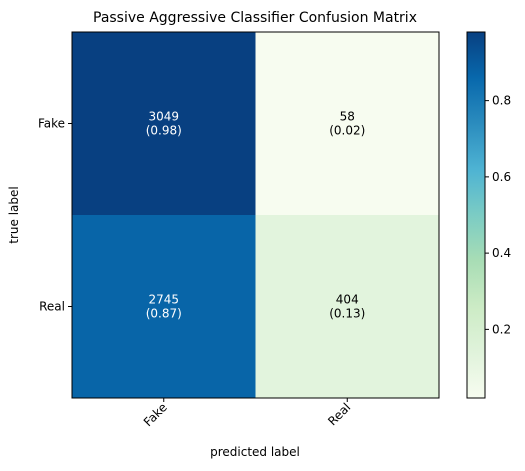 Image resolution: width=525 pixels, height=471 pixels. I want to click on x-axis-ticks: Fake Real, so click(247, 413).